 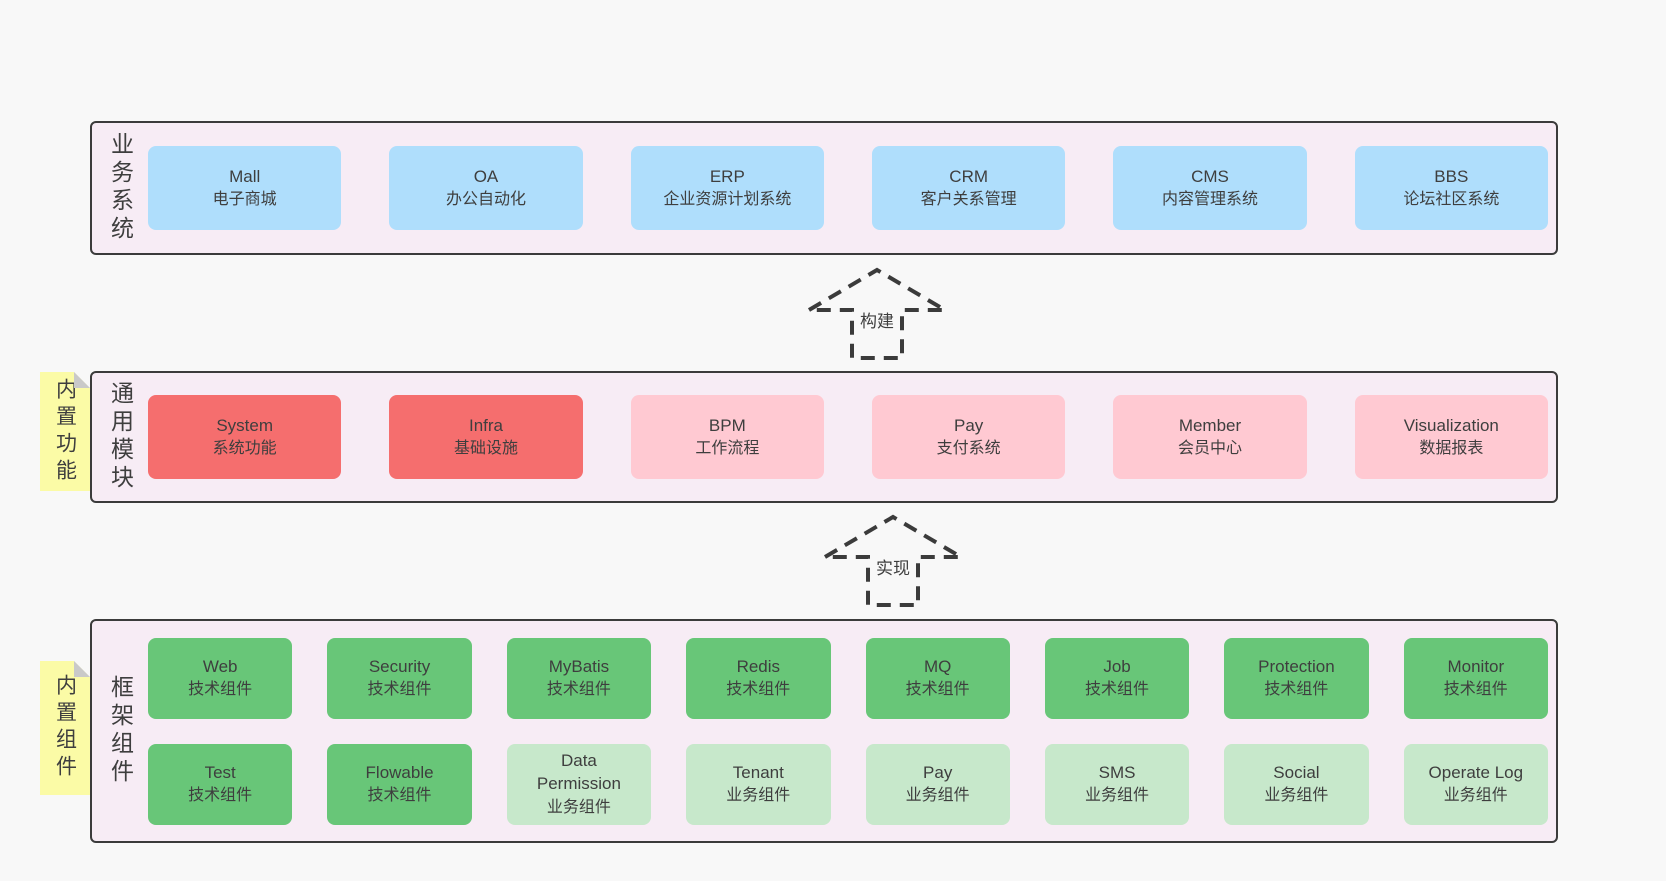 What do you see at coordinates (244, 200) in the screenshot?
I see `module-subtitle: 电子商城` at bounding box center [244, 200].